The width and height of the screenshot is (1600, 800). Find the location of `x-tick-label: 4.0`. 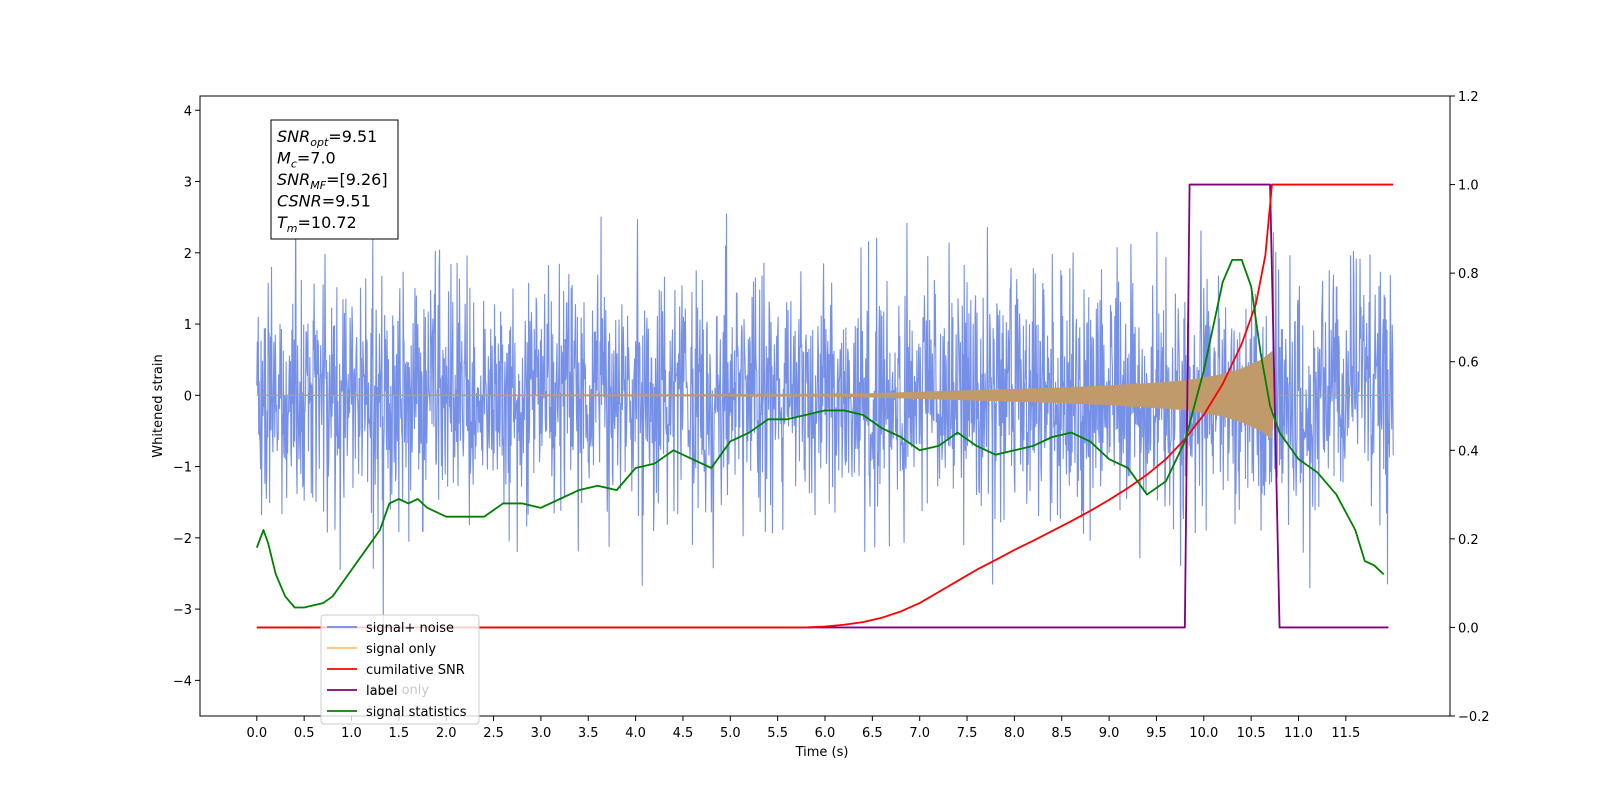

x-tick-label: 4.0 is located at coordinates (635, 733).